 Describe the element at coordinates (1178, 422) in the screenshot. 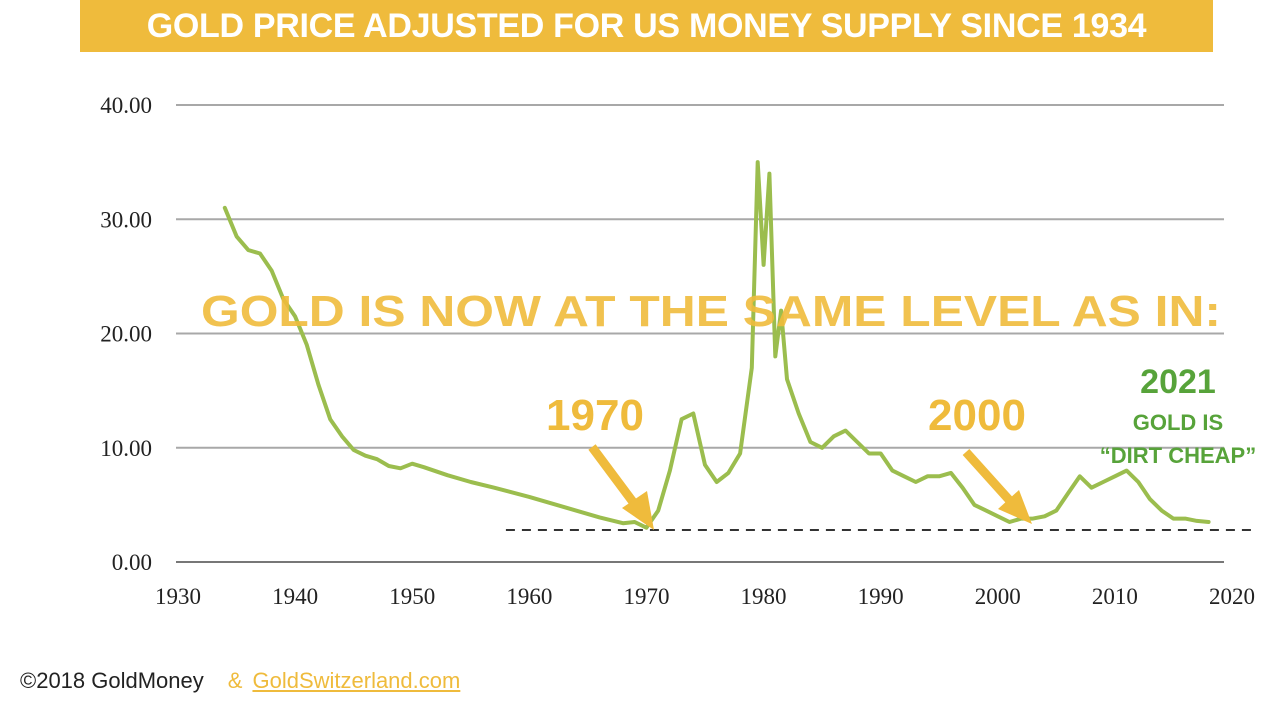

I see `label-gold-is: GOLD IS` at that location.